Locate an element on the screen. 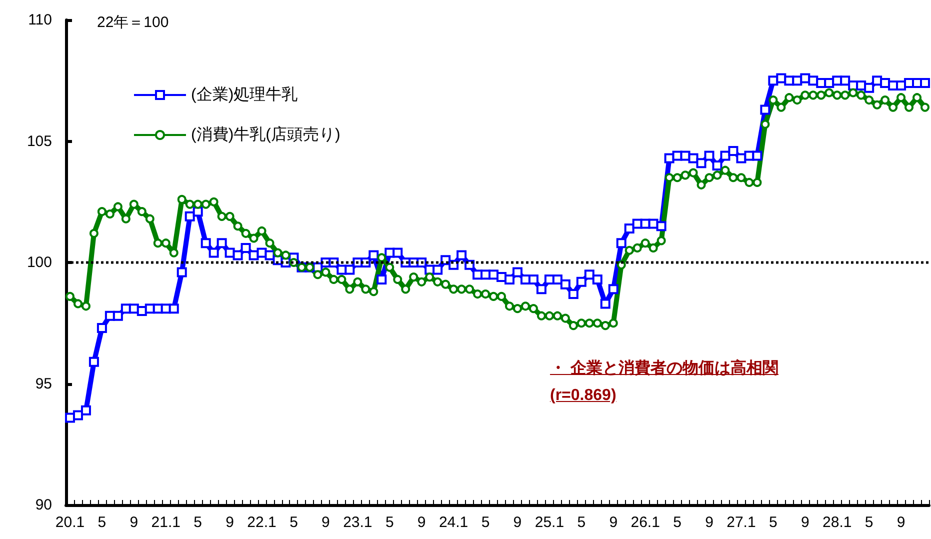 Image resolution: width=931 pixels, height=539 pixels. x-tick-label: 22.1 is located at coordinates (261, 522).